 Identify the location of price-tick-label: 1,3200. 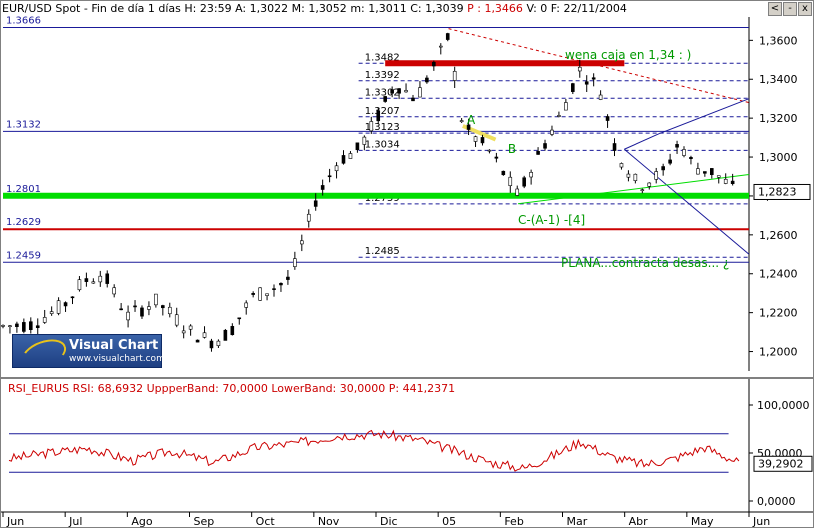
(778, 118).